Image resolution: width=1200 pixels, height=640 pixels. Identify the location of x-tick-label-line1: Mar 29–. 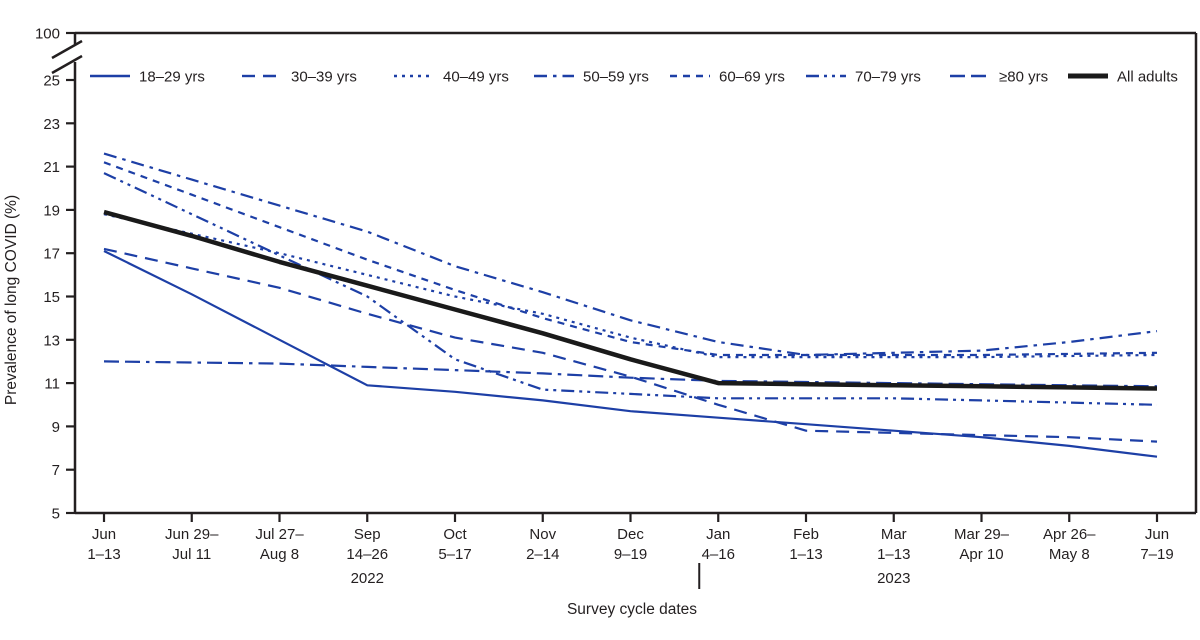
(982, 534).